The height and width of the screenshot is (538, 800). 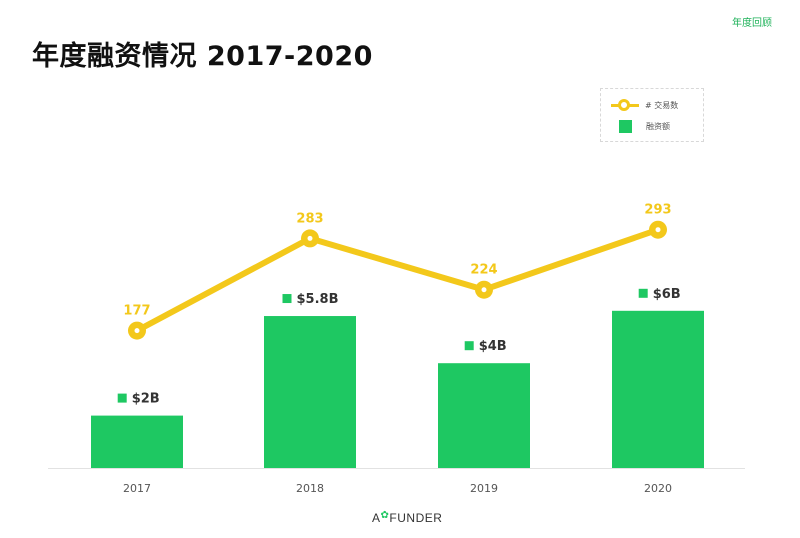 What do you see at coordinates (137, 441) in the screenshot?
I see `bar-2017` at bounding box center [137, 441].